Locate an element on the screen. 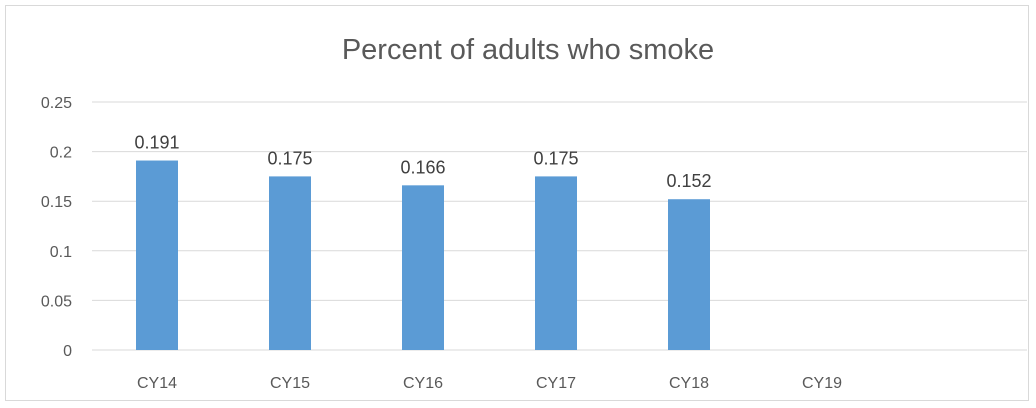  bar-cy18 is located at coordinates (689, 274).